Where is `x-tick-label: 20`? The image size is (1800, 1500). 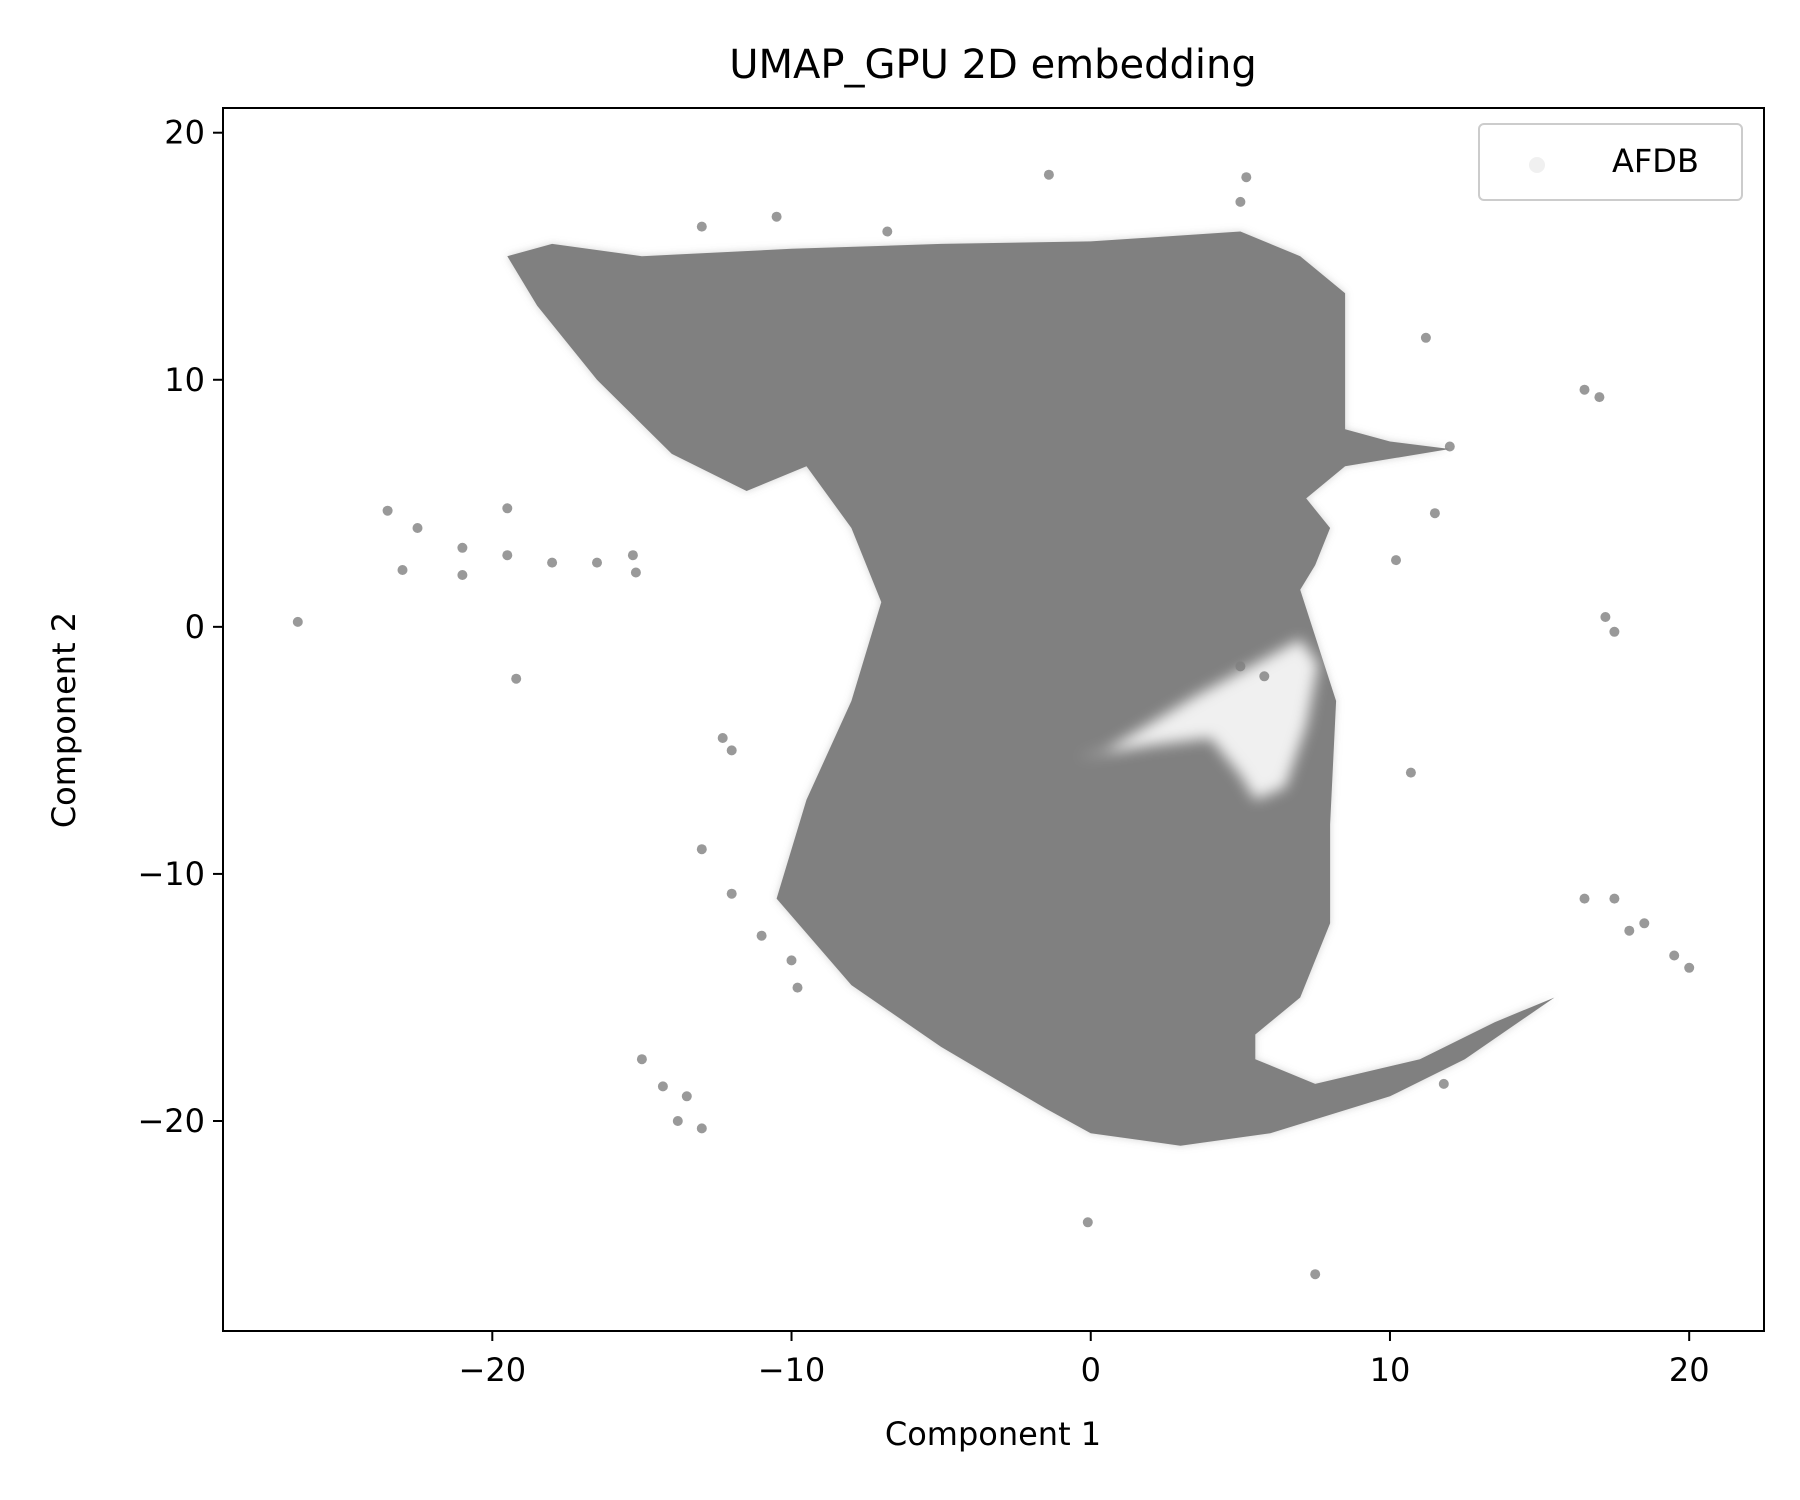 x-tick-label: 20 is located at coordinates (1689, 1370).